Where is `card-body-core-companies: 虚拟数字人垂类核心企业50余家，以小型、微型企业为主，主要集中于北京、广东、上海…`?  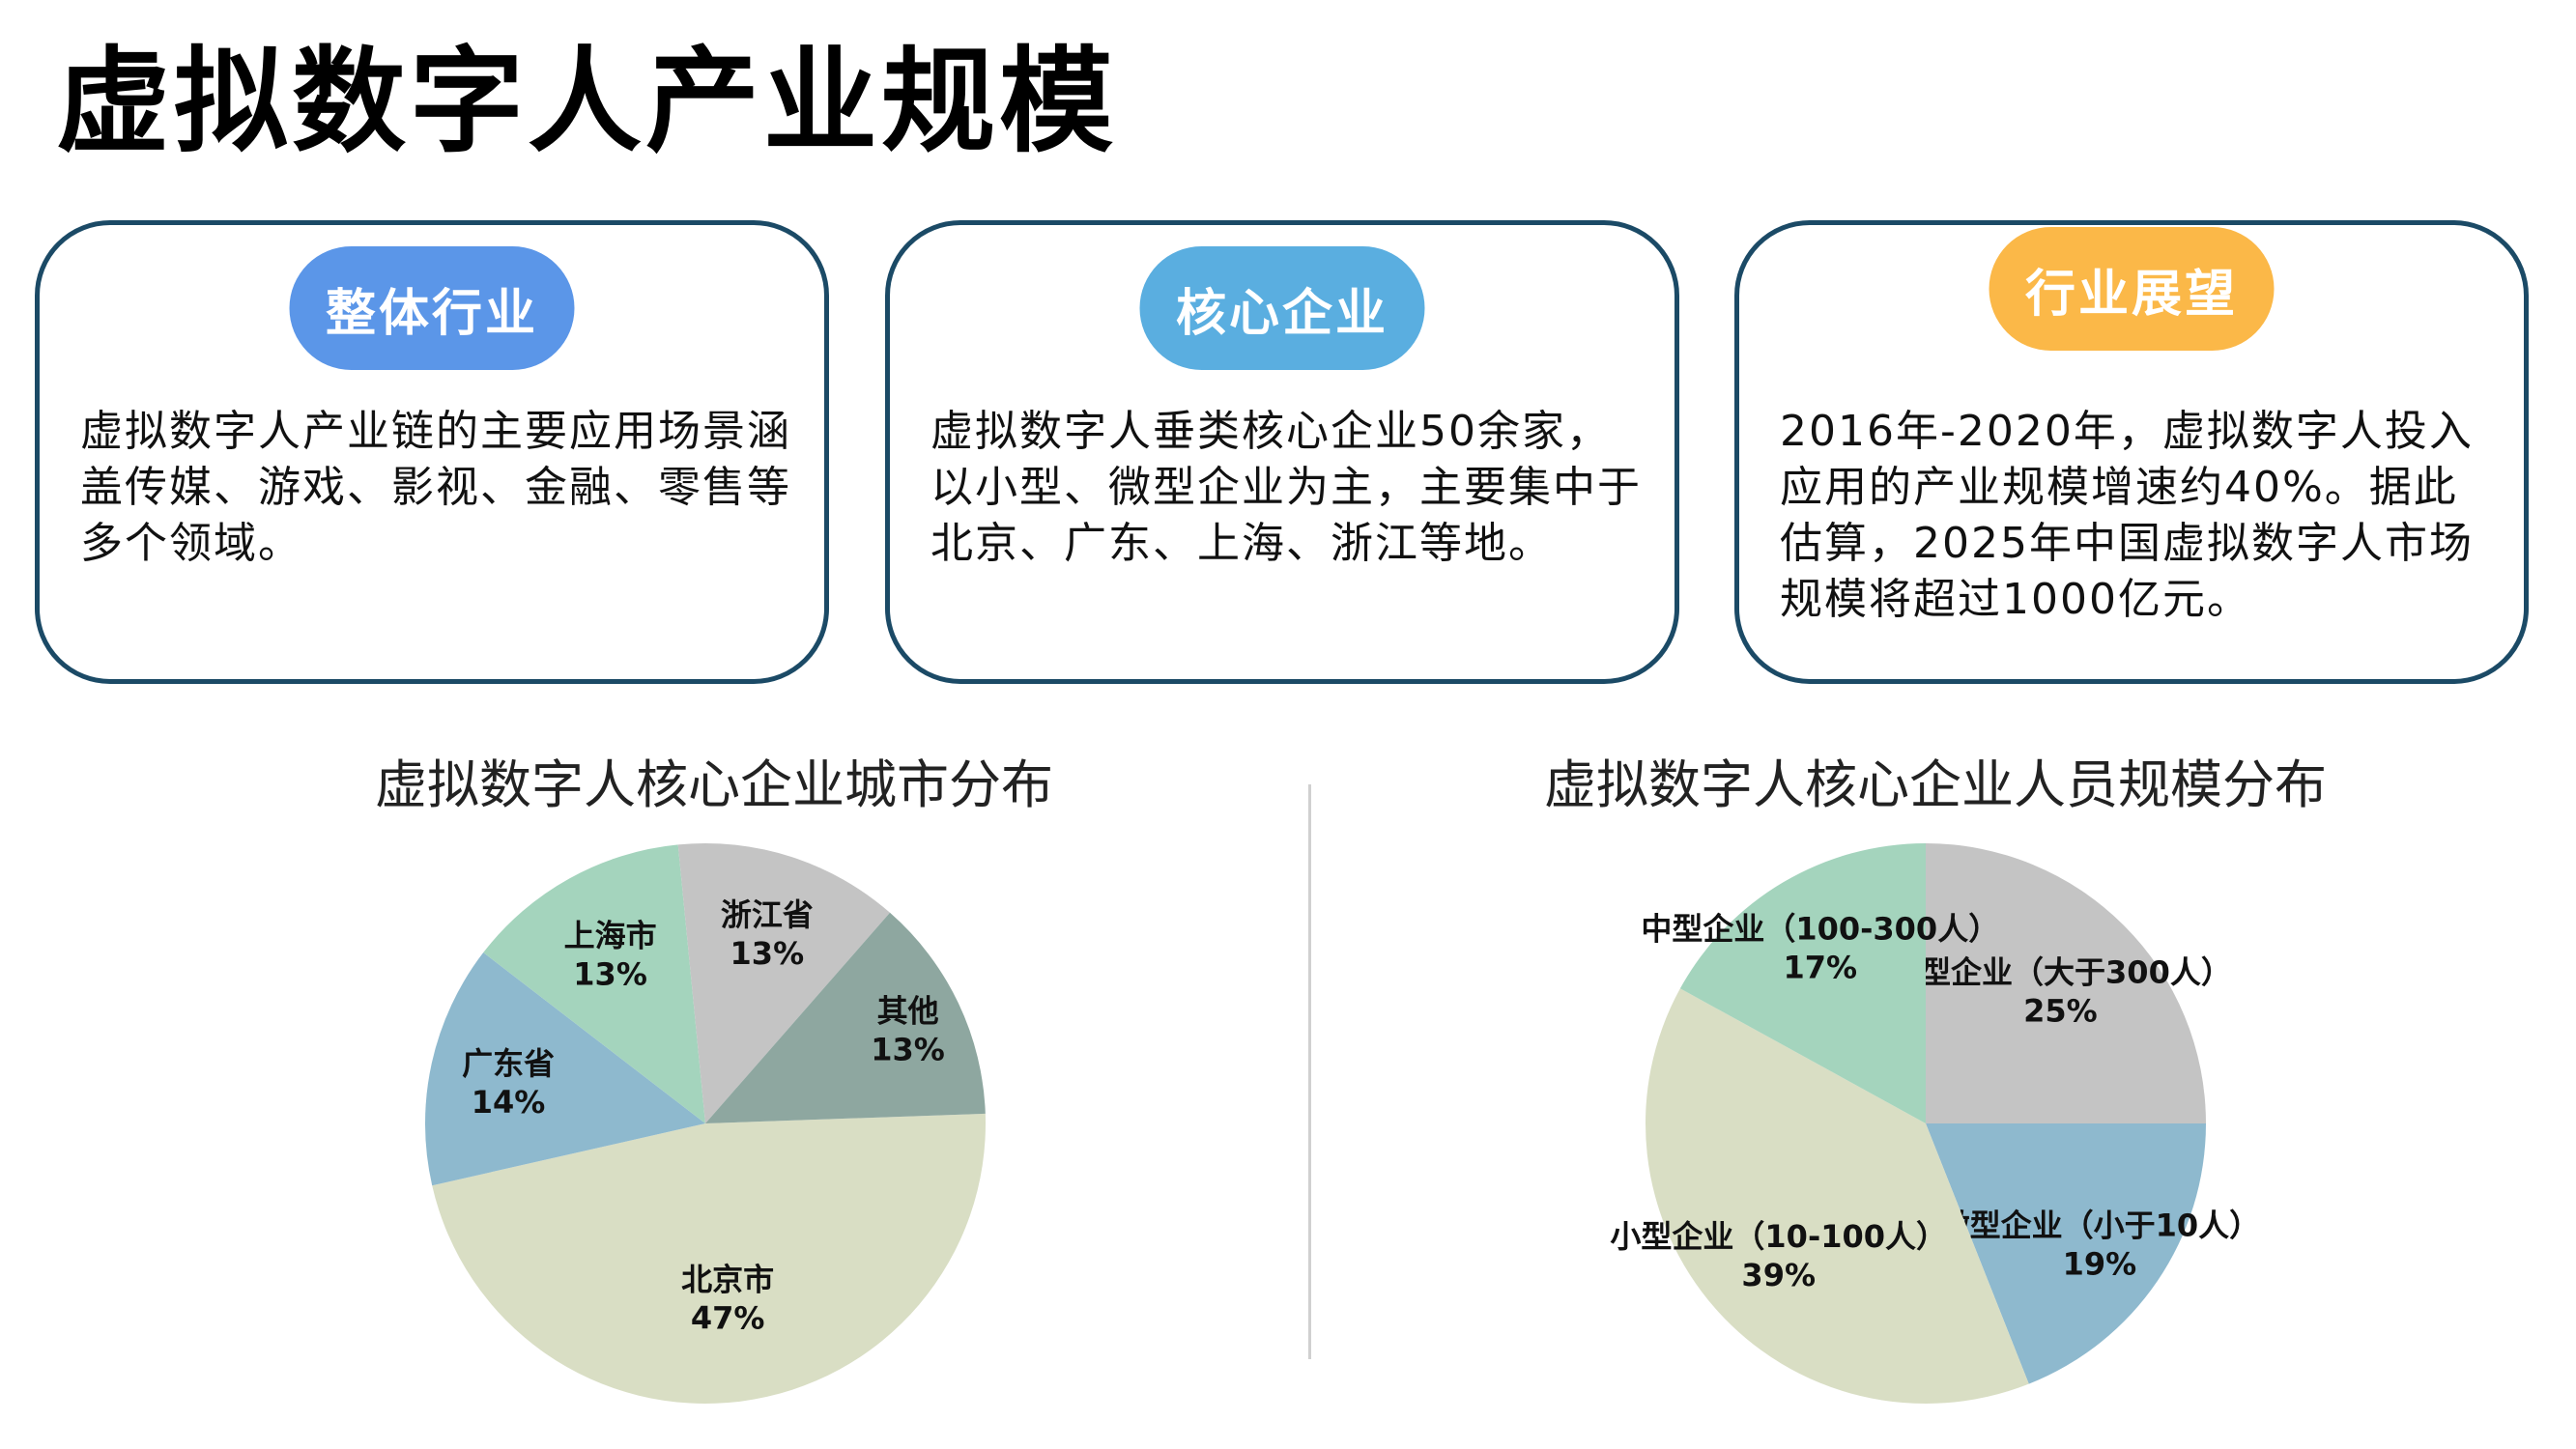 card-body-core-companies: 虚拟数字人垂类核心企业50余家，以小型、微型企业为主，主要集中于北京、广东、上海… is located at coordinates (1286, 487).